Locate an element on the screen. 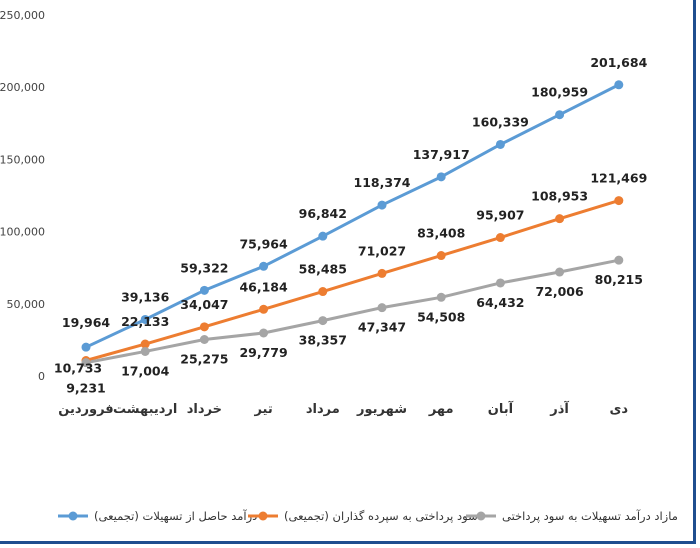  data-label: 201,684 is located at coordinates (618, 62).